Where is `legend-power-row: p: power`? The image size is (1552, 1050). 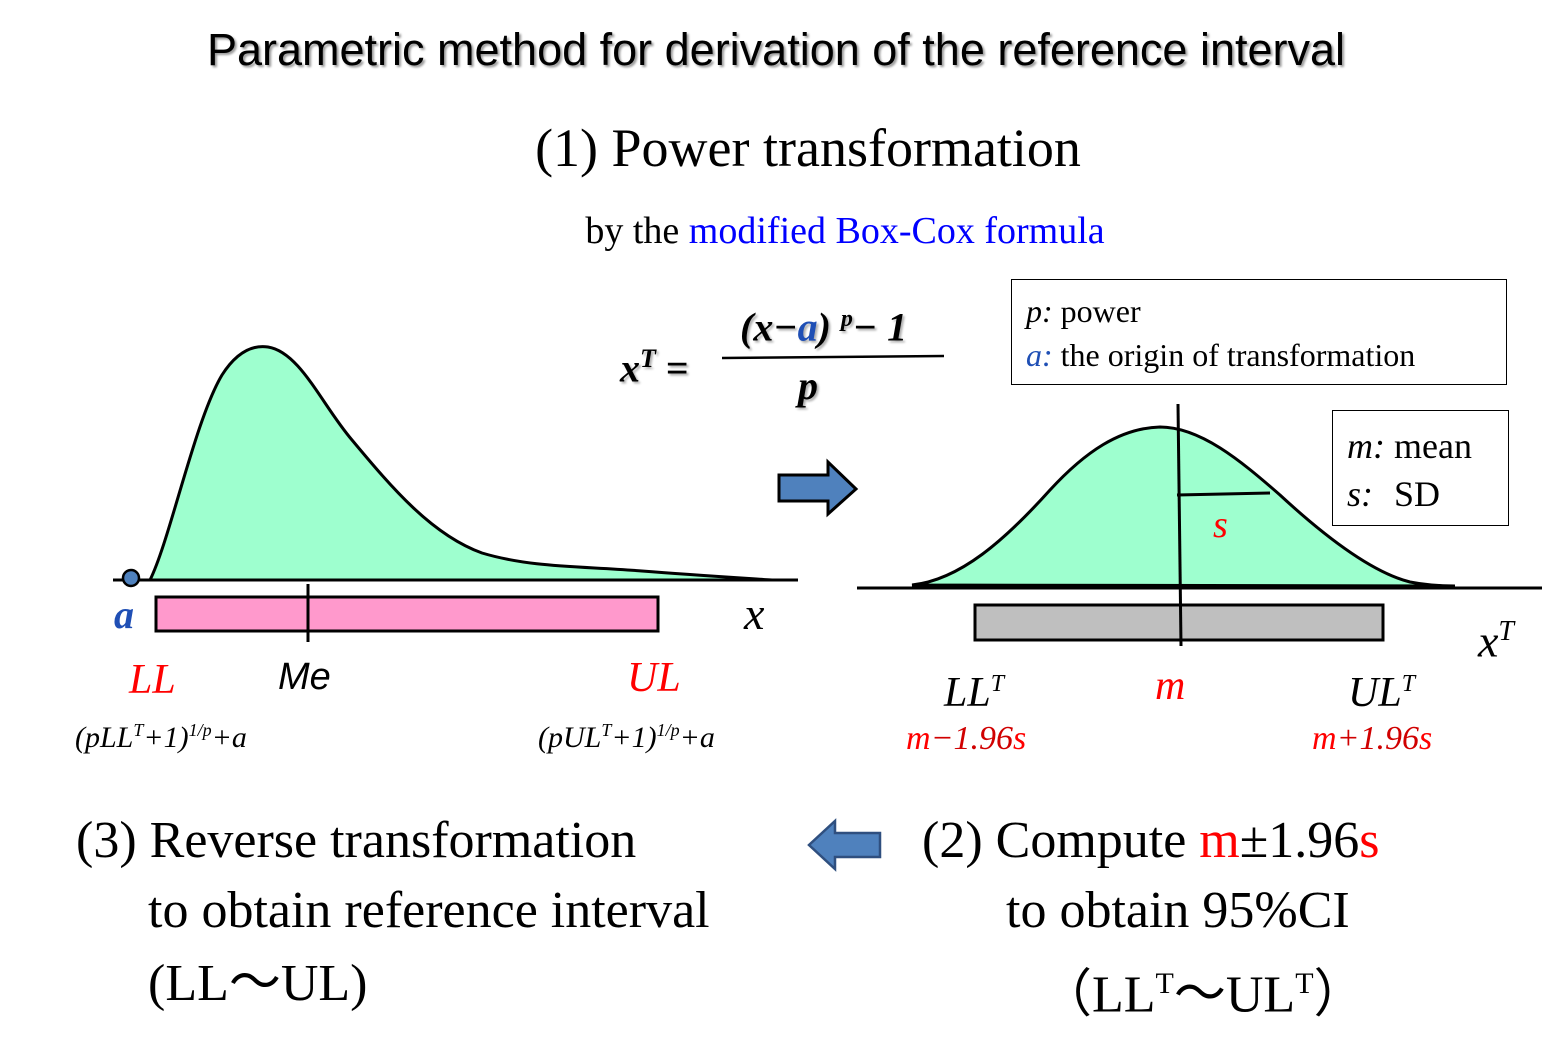
legend-power-row: p: power is located at coordinates (1083, 311).